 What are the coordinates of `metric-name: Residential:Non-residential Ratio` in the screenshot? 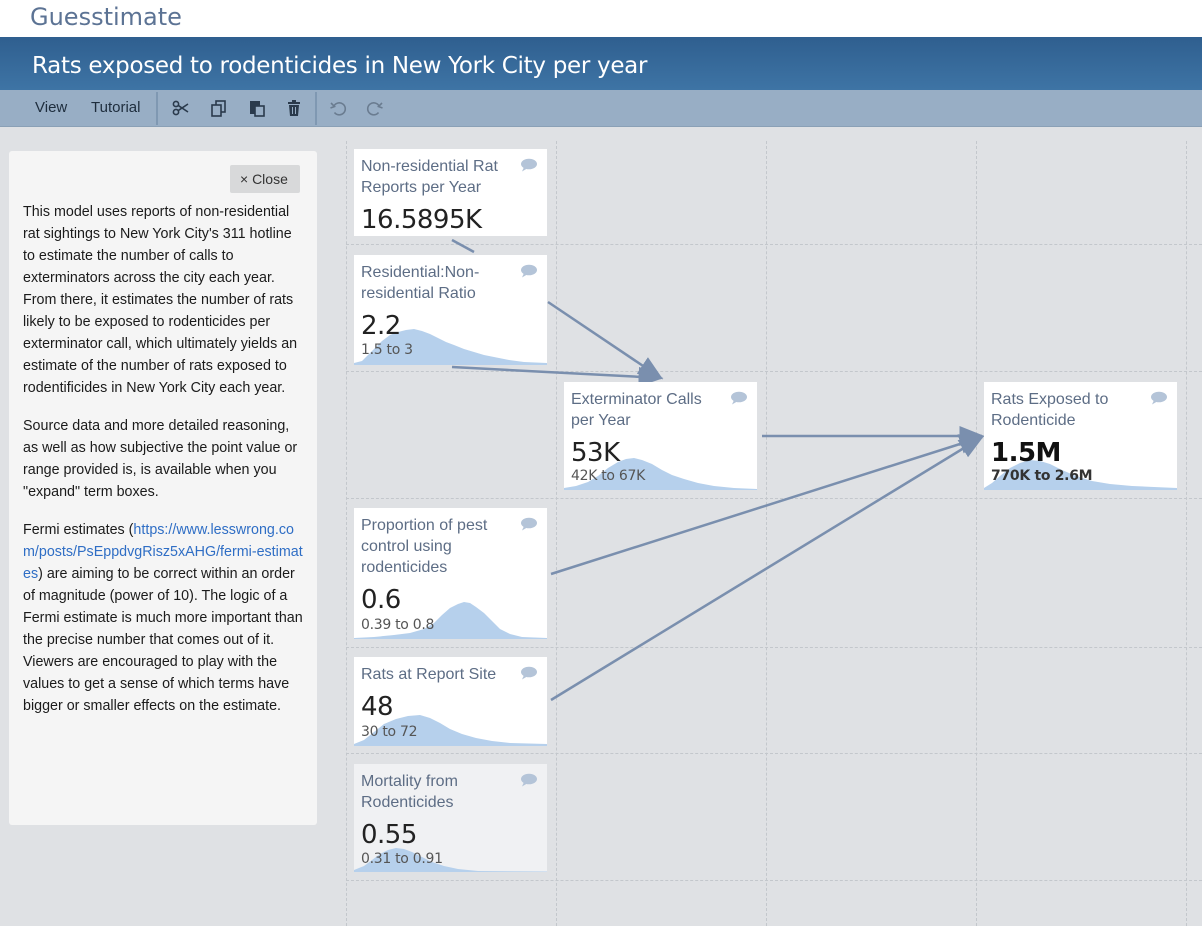 It's located at (420, 283).